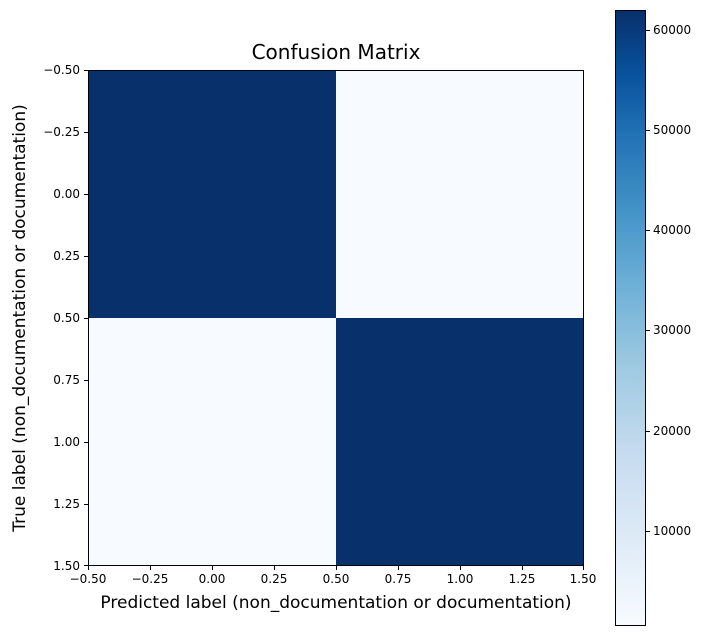  Describe the element at coordinates (66, 318) in the screenshot. I see `y-tick-label: 0.50` at that location.